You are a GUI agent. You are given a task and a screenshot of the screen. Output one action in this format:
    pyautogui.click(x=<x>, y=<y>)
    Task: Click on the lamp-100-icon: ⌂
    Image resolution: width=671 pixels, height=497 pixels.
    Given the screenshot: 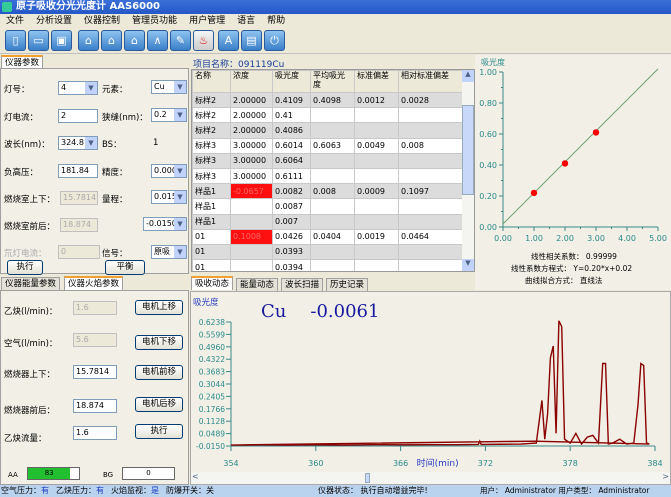 What is the action you would take?
    pyautogui.click(x=134, y=40)
    